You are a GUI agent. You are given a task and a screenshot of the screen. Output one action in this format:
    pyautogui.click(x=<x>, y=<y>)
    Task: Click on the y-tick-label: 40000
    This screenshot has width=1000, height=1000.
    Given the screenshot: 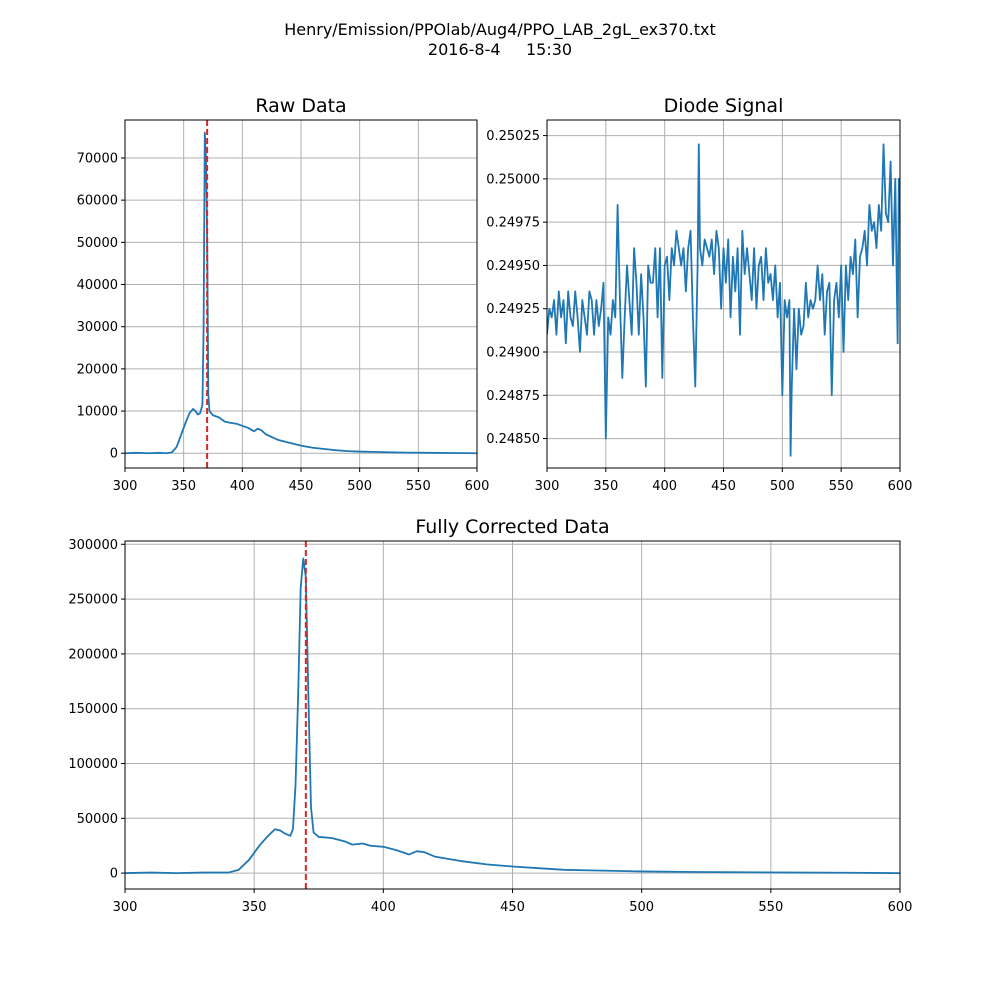 What is the action you would take?
    pyautogui.click(x=97, y=285)
    